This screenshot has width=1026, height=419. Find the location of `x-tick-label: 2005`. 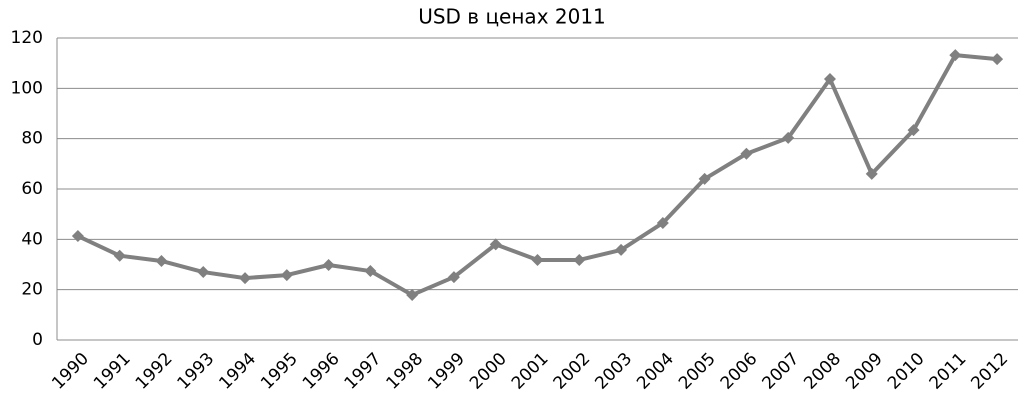

x-tick-label: 2005 is located at coordinates (697, 371).